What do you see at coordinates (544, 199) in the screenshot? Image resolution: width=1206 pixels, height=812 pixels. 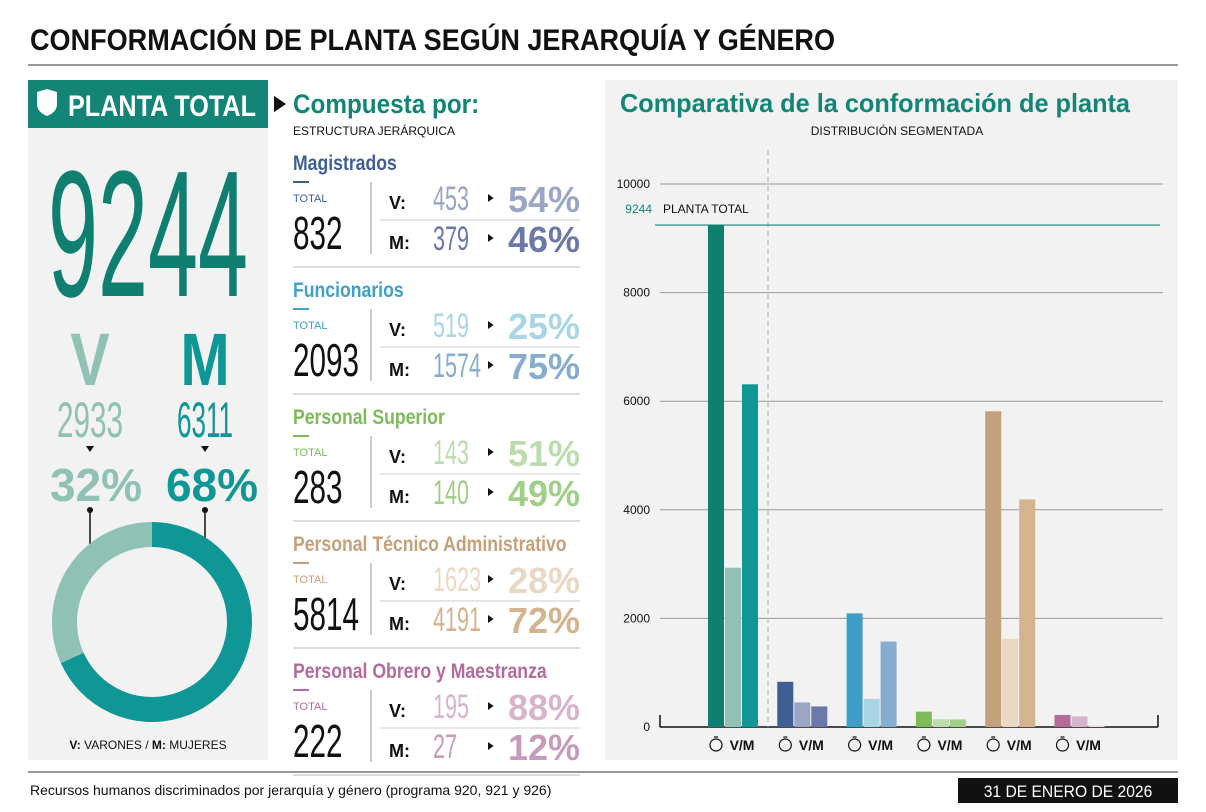 I see `v-percent: 54%` at bounding box center [544, 199].